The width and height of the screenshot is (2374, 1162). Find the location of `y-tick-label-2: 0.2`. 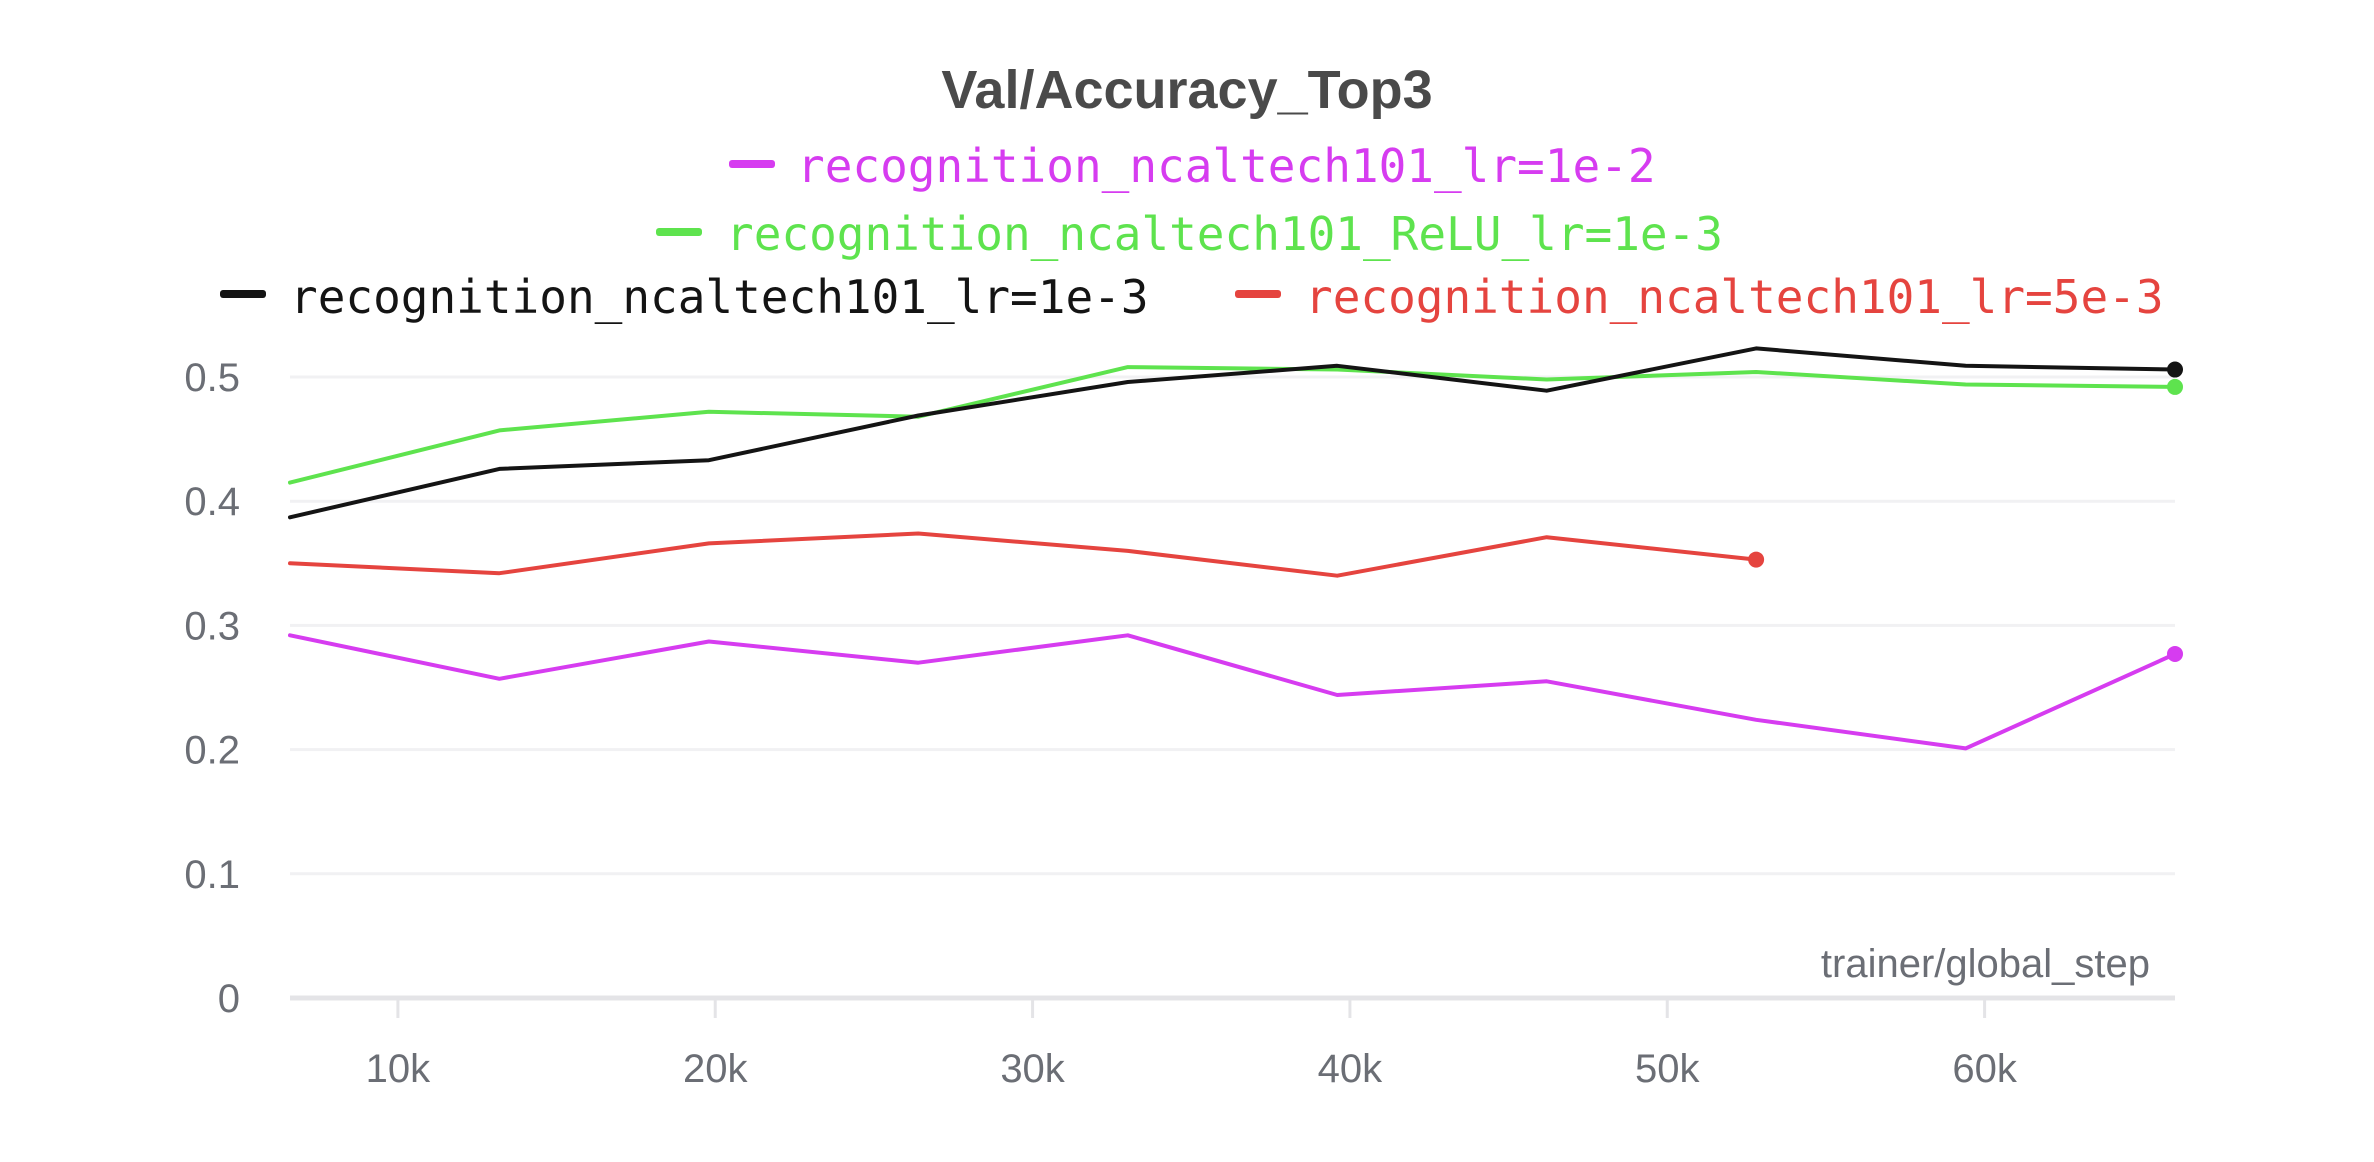

y-tick-label-2: 0.2 is located at coordinates (212, 751).